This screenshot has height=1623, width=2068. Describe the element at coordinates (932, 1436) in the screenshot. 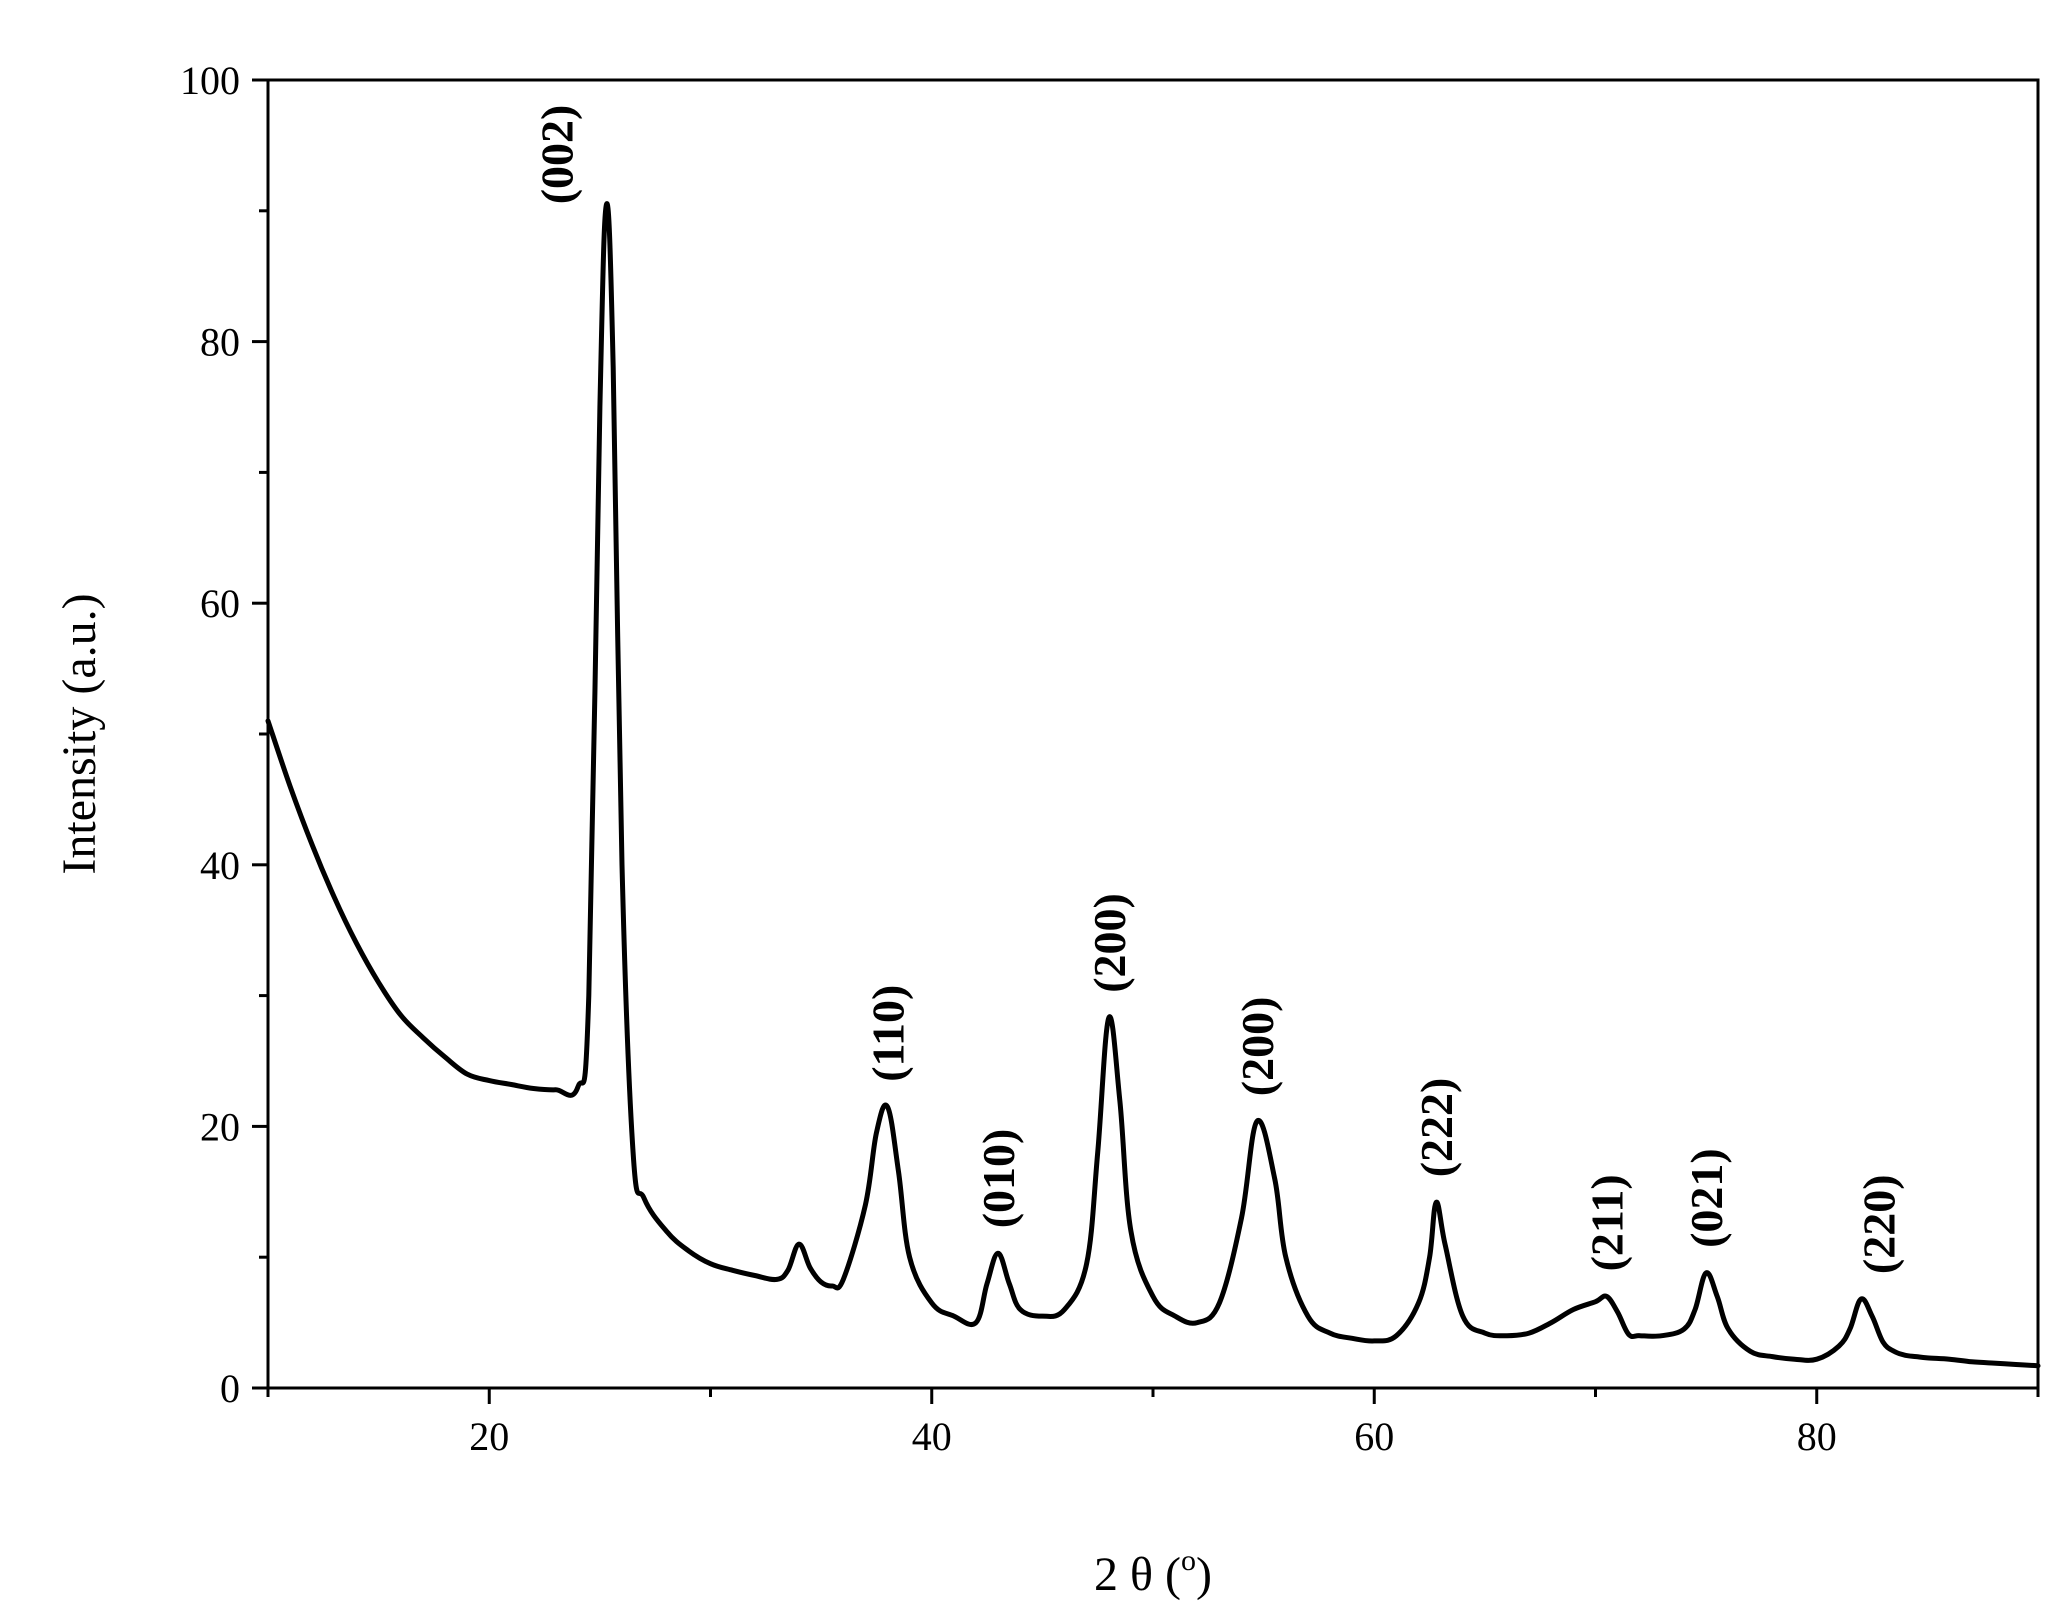

I see `x-tick-label: 40` at that location.